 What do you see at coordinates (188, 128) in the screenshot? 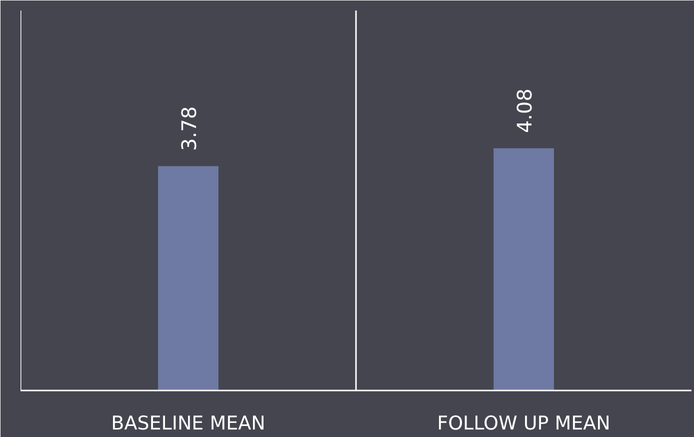
I see `data-label: 3.78` at bounding box center [188, 128].